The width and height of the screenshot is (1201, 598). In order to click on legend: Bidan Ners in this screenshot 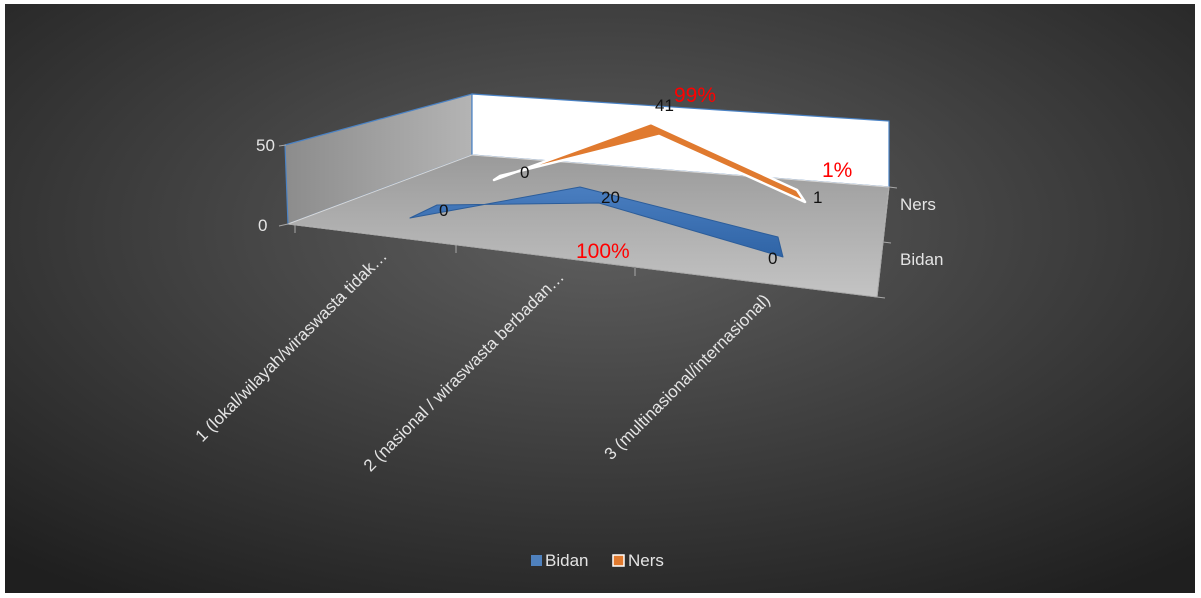, I will do `click(597, 560)`.